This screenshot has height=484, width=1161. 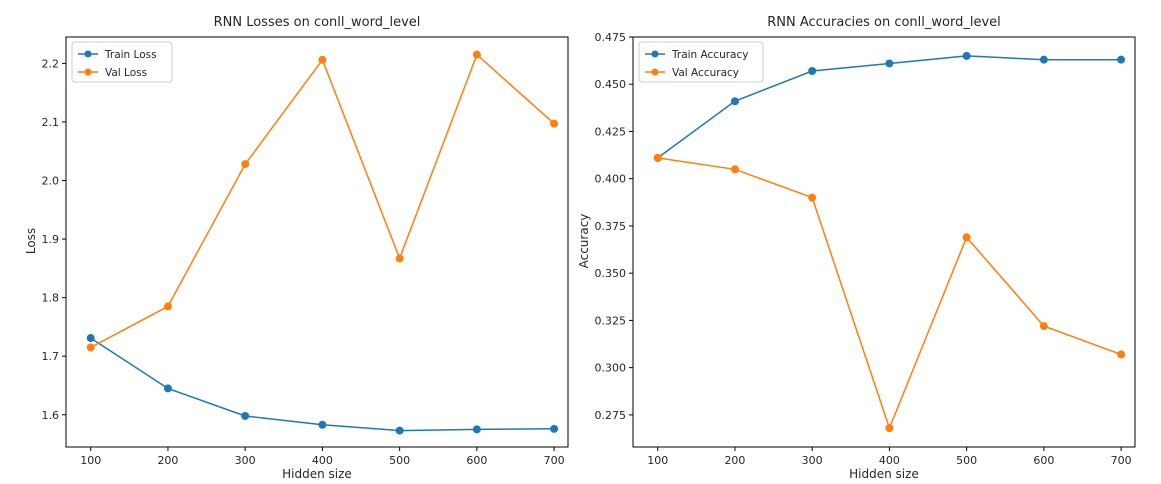 I want to click on accuracy-chart-xtick-label: 200, so click(x=734, y=460).